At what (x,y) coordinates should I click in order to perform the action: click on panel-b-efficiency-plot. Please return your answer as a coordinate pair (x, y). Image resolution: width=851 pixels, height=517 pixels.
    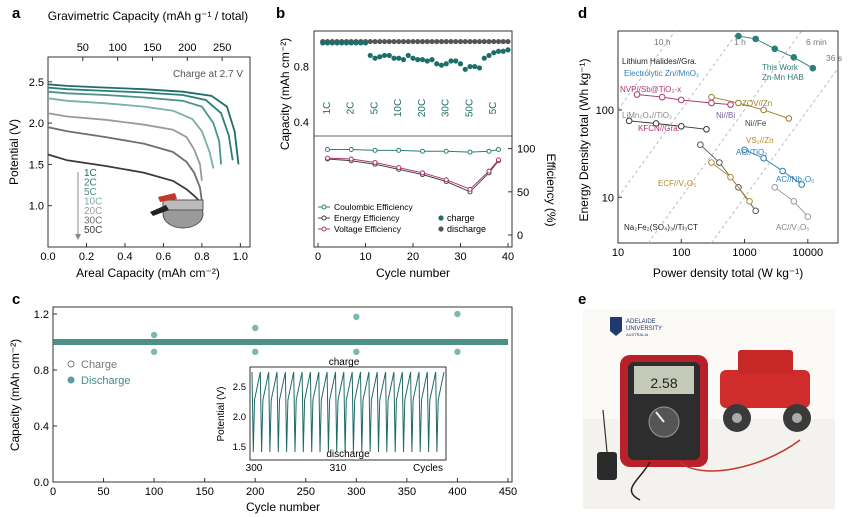
    Looking at the image, I should click on (413, 171).